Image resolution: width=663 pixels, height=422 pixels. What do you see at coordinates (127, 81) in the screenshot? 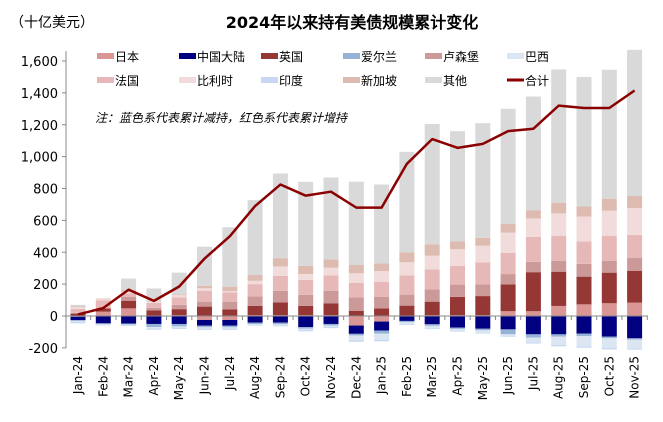
I see `legend-label: 法国` at bounding box center [127, 81].